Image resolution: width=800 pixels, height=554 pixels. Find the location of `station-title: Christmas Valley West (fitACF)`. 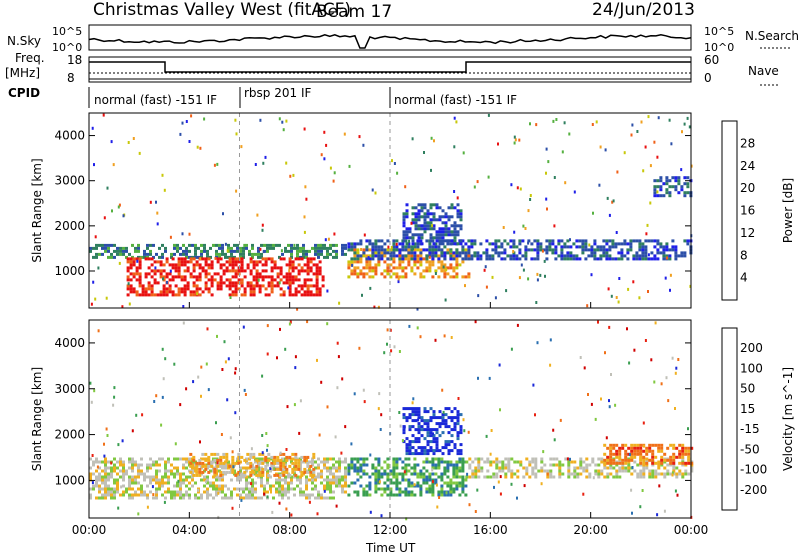

station-title: Christmas Valley West (fitACF) is located at coordinates (222, 10).